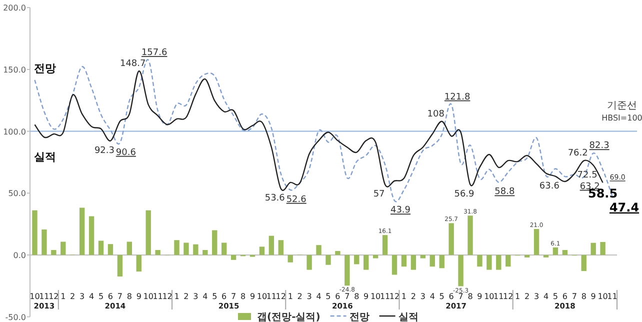 The width and height of the screenshot is (642, 322). What do you see at coordinates (104, 151) in the screenshot?
I see `data-label: 92.3` at bounding box center [104, 151].